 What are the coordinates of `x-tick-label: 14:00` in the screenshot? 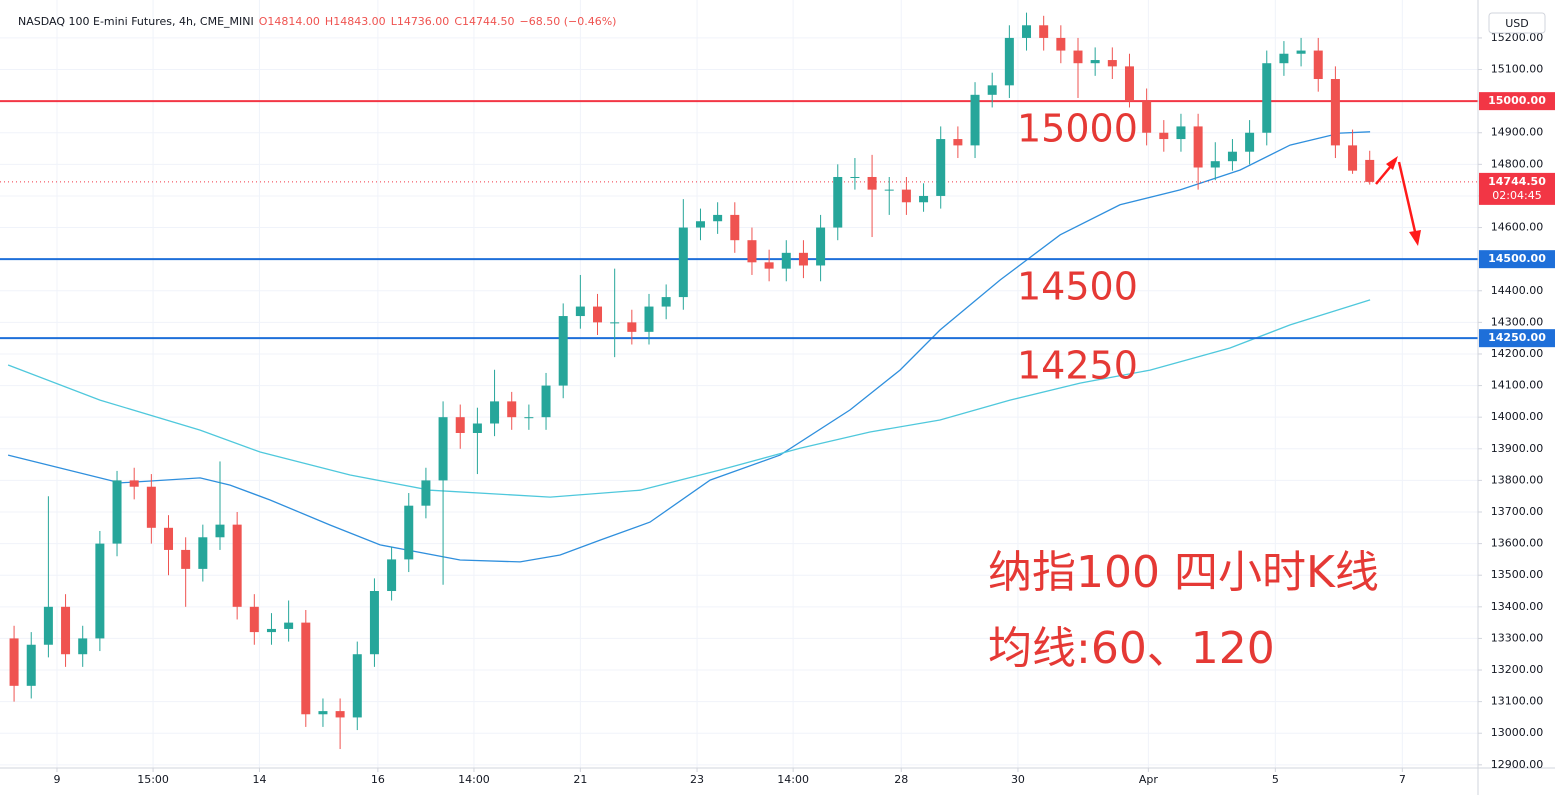 It's located at (474, 779).